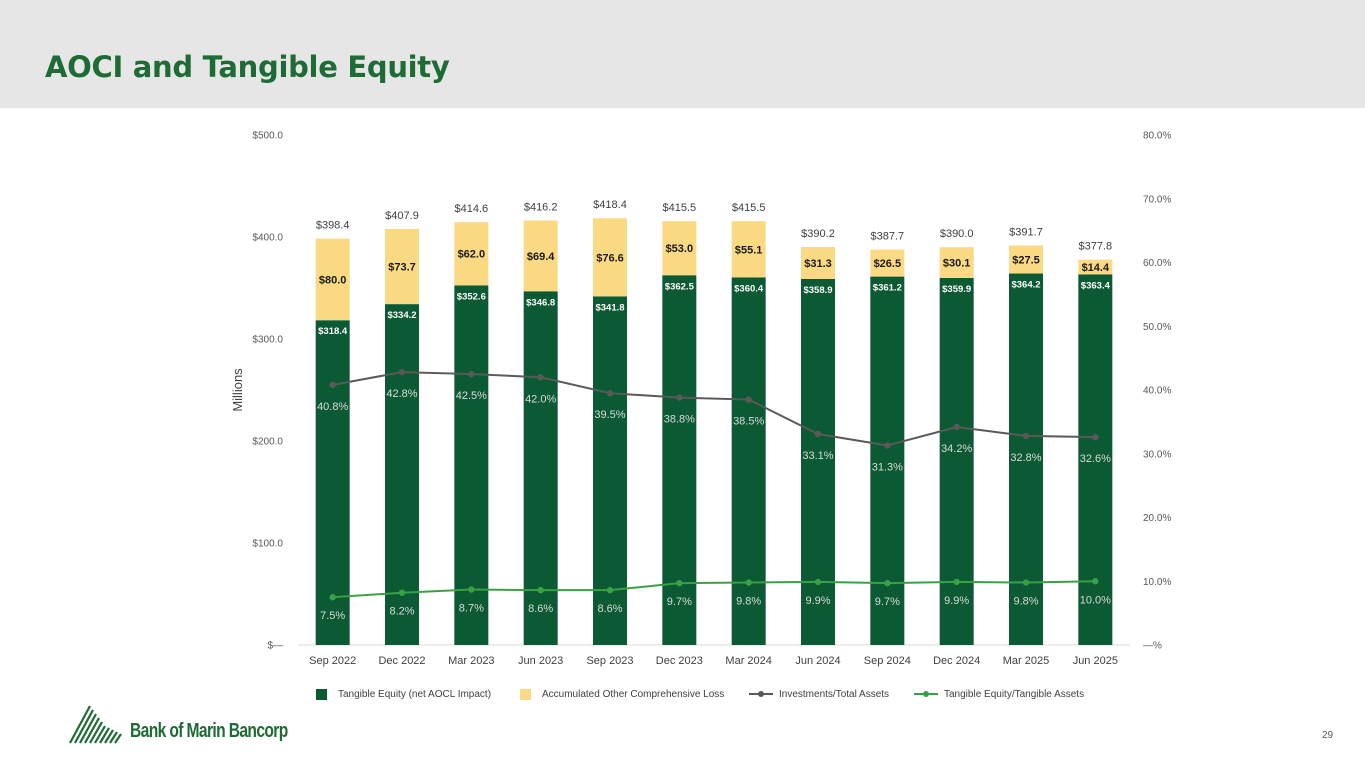  I want to click on bar-label-tangible-equity: $334.2, so click(401, 315).